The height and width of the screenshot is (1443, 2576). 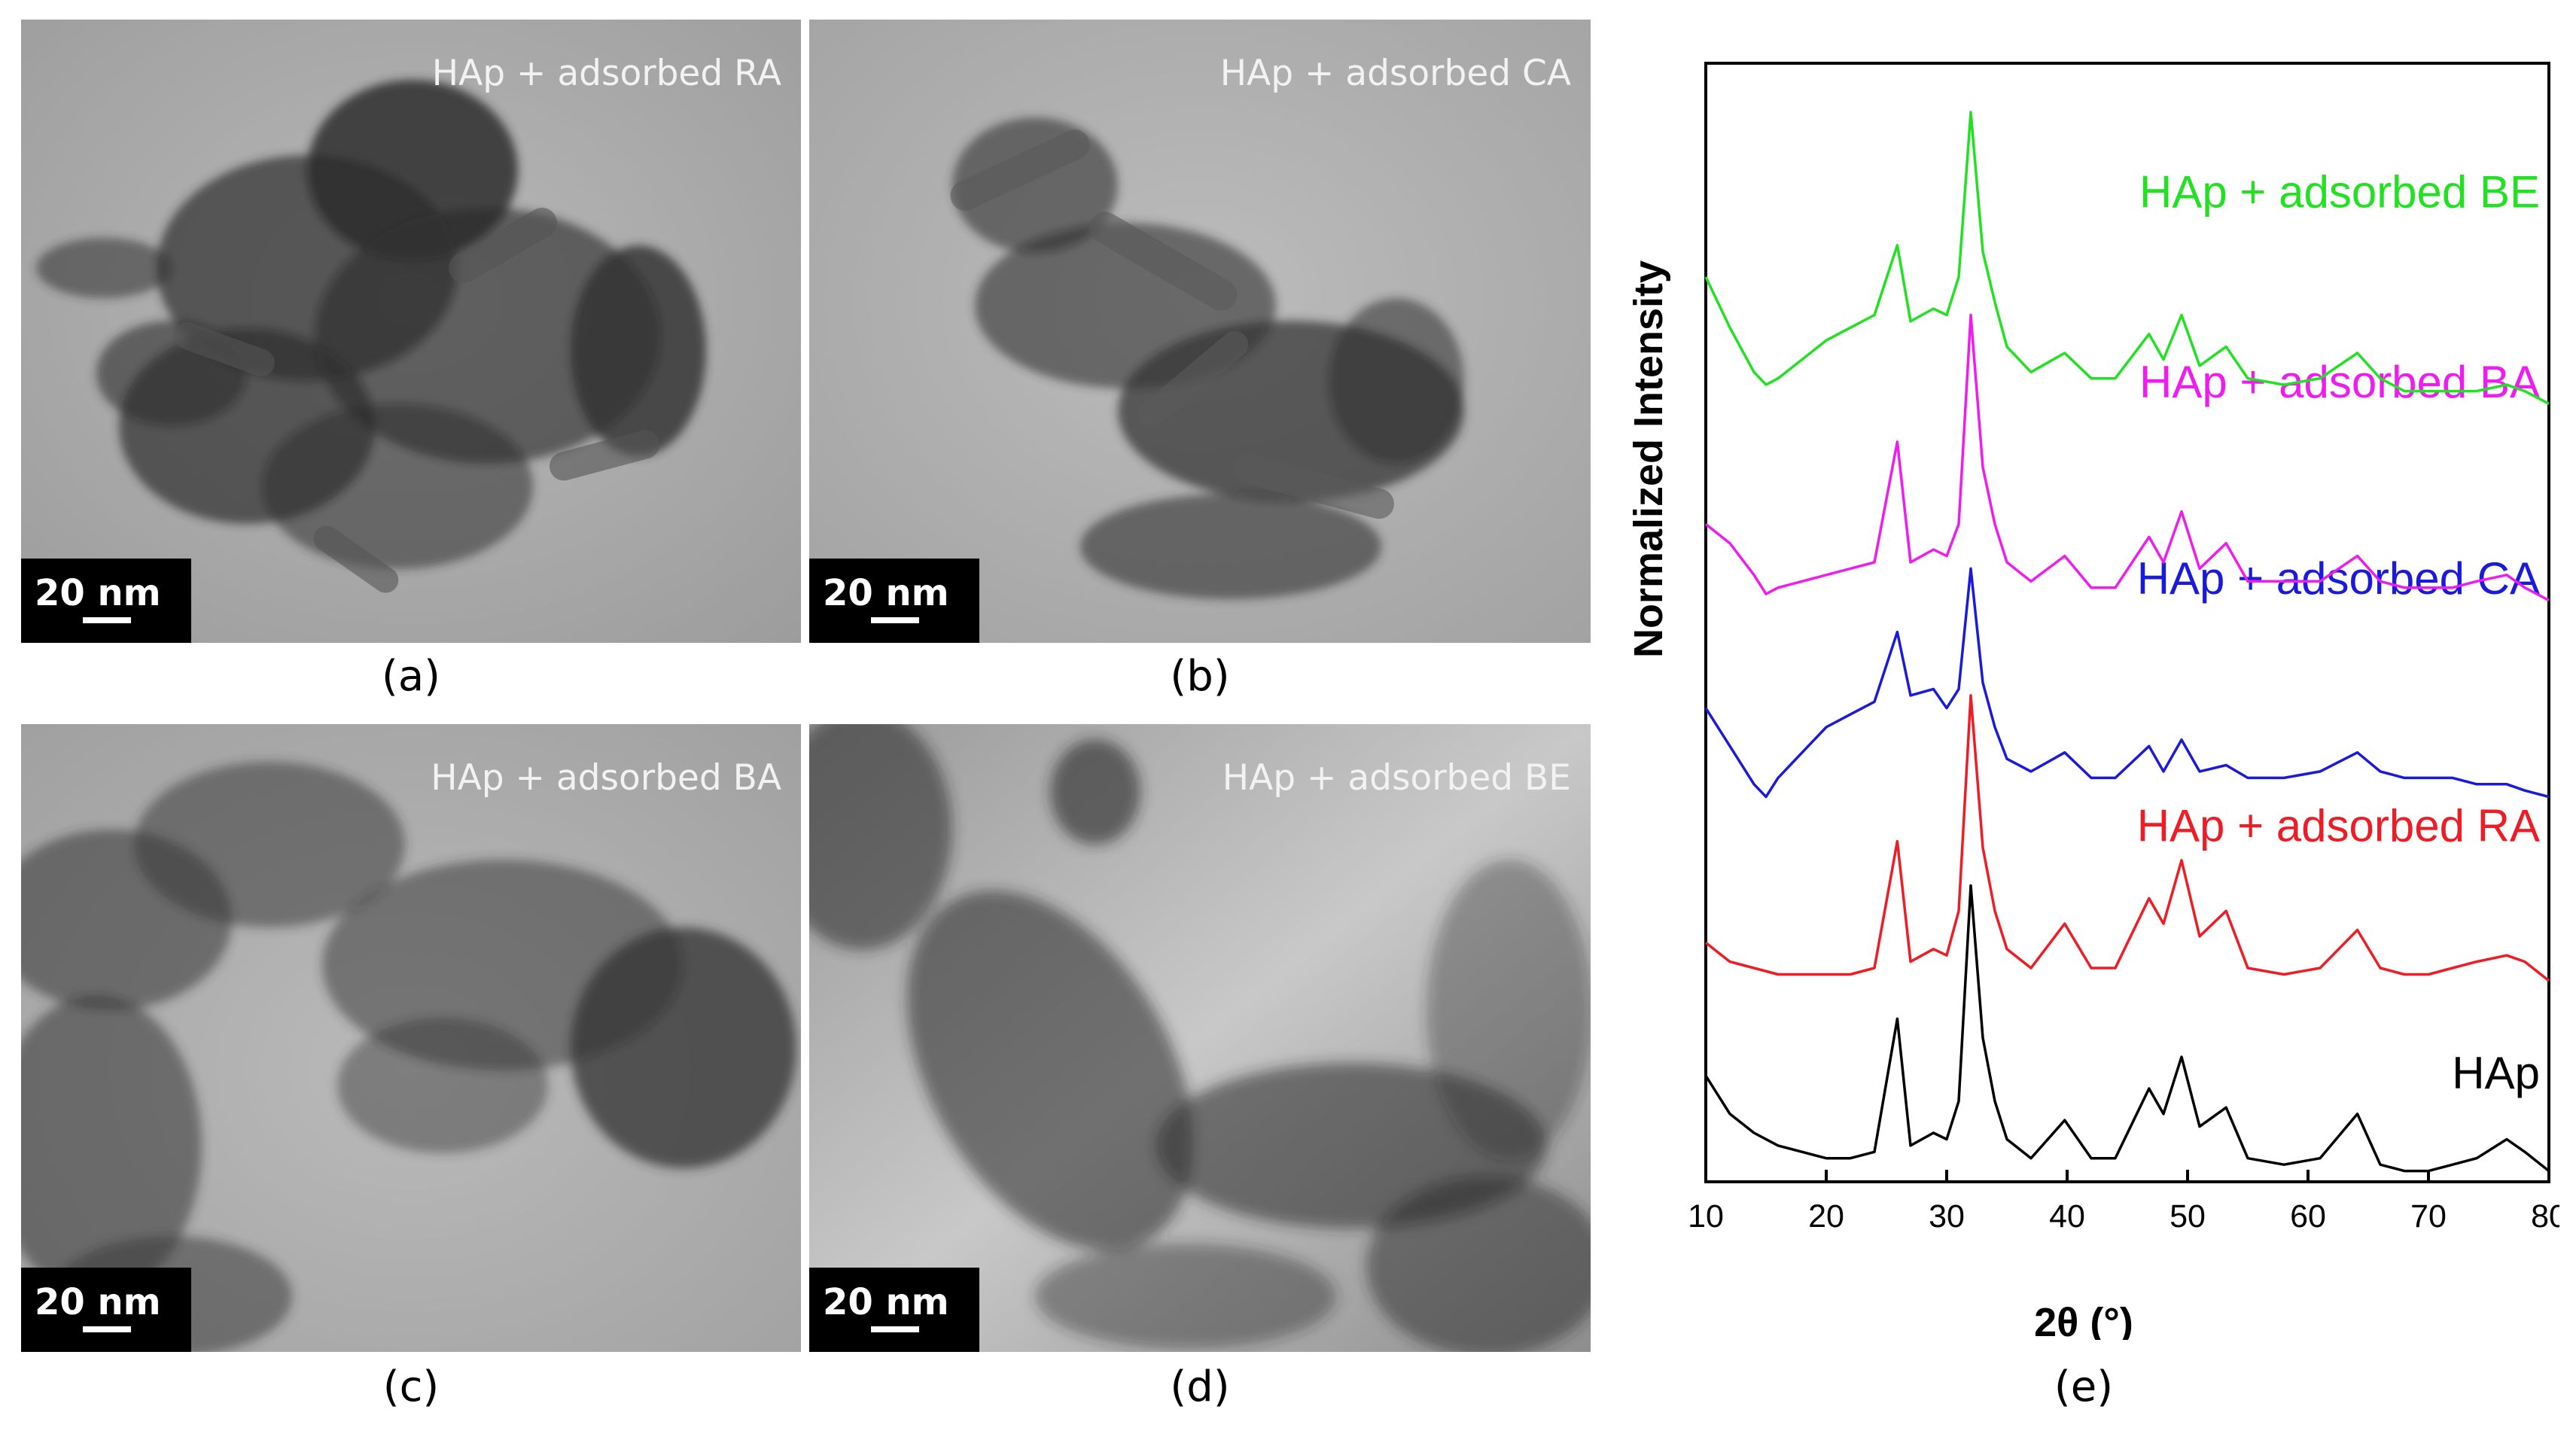 What do you see at coordinates (1826, 1216) in the screenshot?
I see `x-tick-label: 20` at bounding box center [1826, 1216].